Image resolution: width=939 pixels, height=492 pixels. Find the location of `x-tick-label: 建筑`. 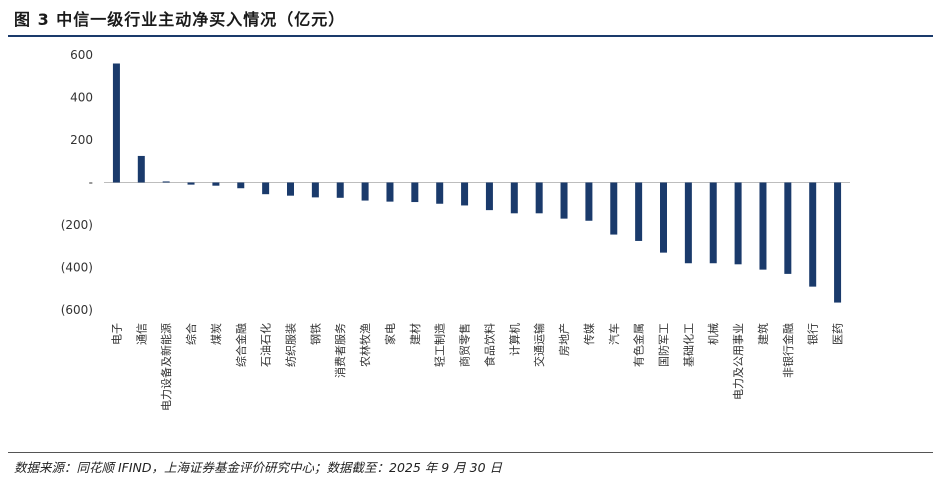

x-tick-label: 建筑 is located at coordinates (763, 334).